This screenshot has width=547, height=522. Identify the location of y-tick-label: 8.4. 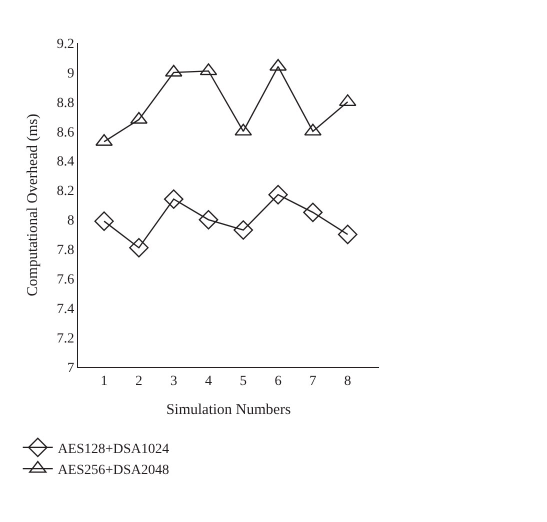
(65, 162).